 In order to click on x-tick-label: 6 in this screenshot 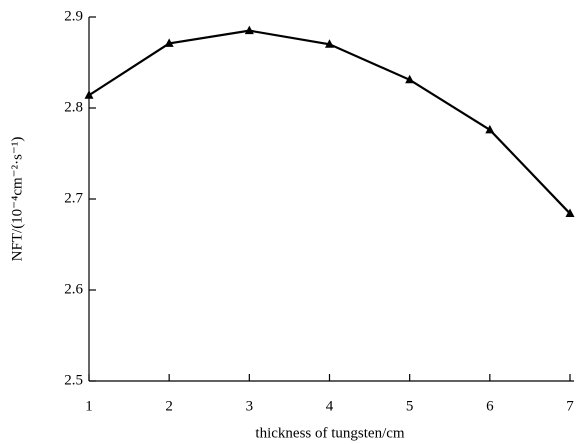, I will do `click(490, 406)`.